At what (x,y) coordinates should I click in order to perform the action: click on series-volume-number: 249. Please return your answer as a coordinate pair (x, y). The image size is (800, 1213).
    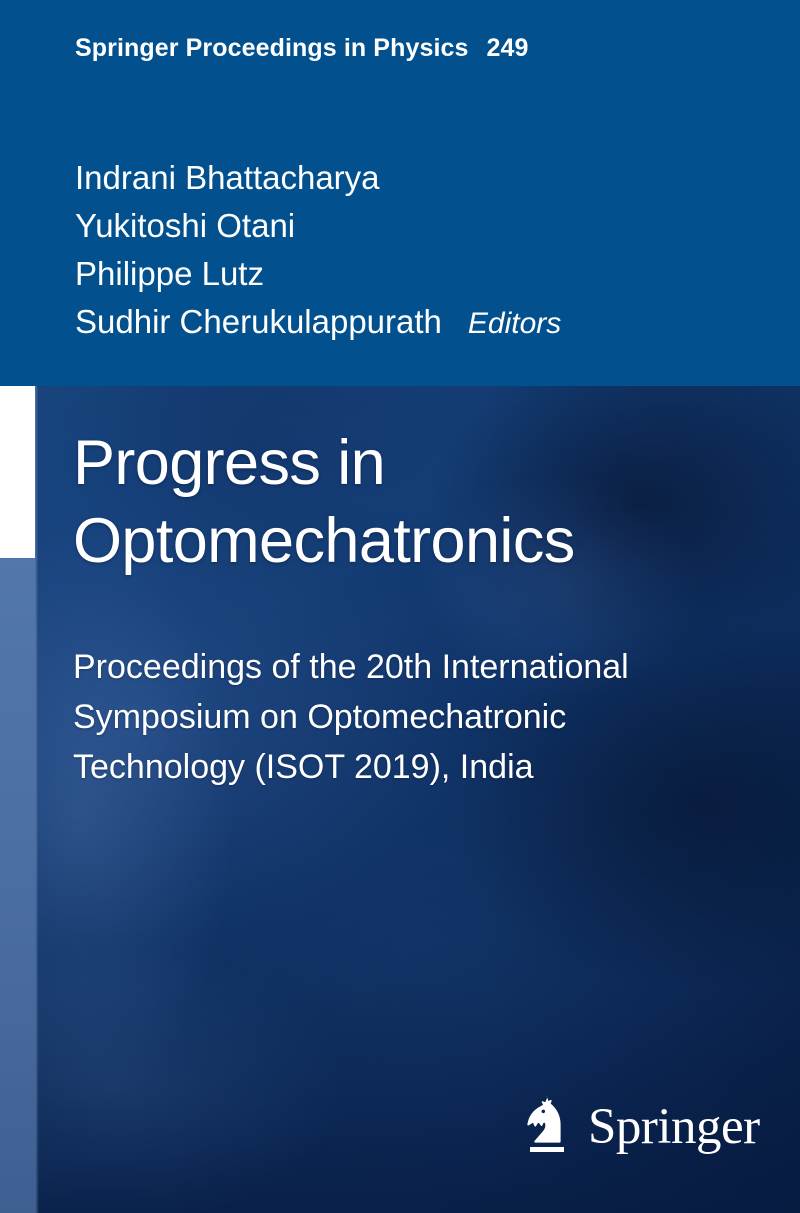
    Looking at the image, I should click on (507, 48).